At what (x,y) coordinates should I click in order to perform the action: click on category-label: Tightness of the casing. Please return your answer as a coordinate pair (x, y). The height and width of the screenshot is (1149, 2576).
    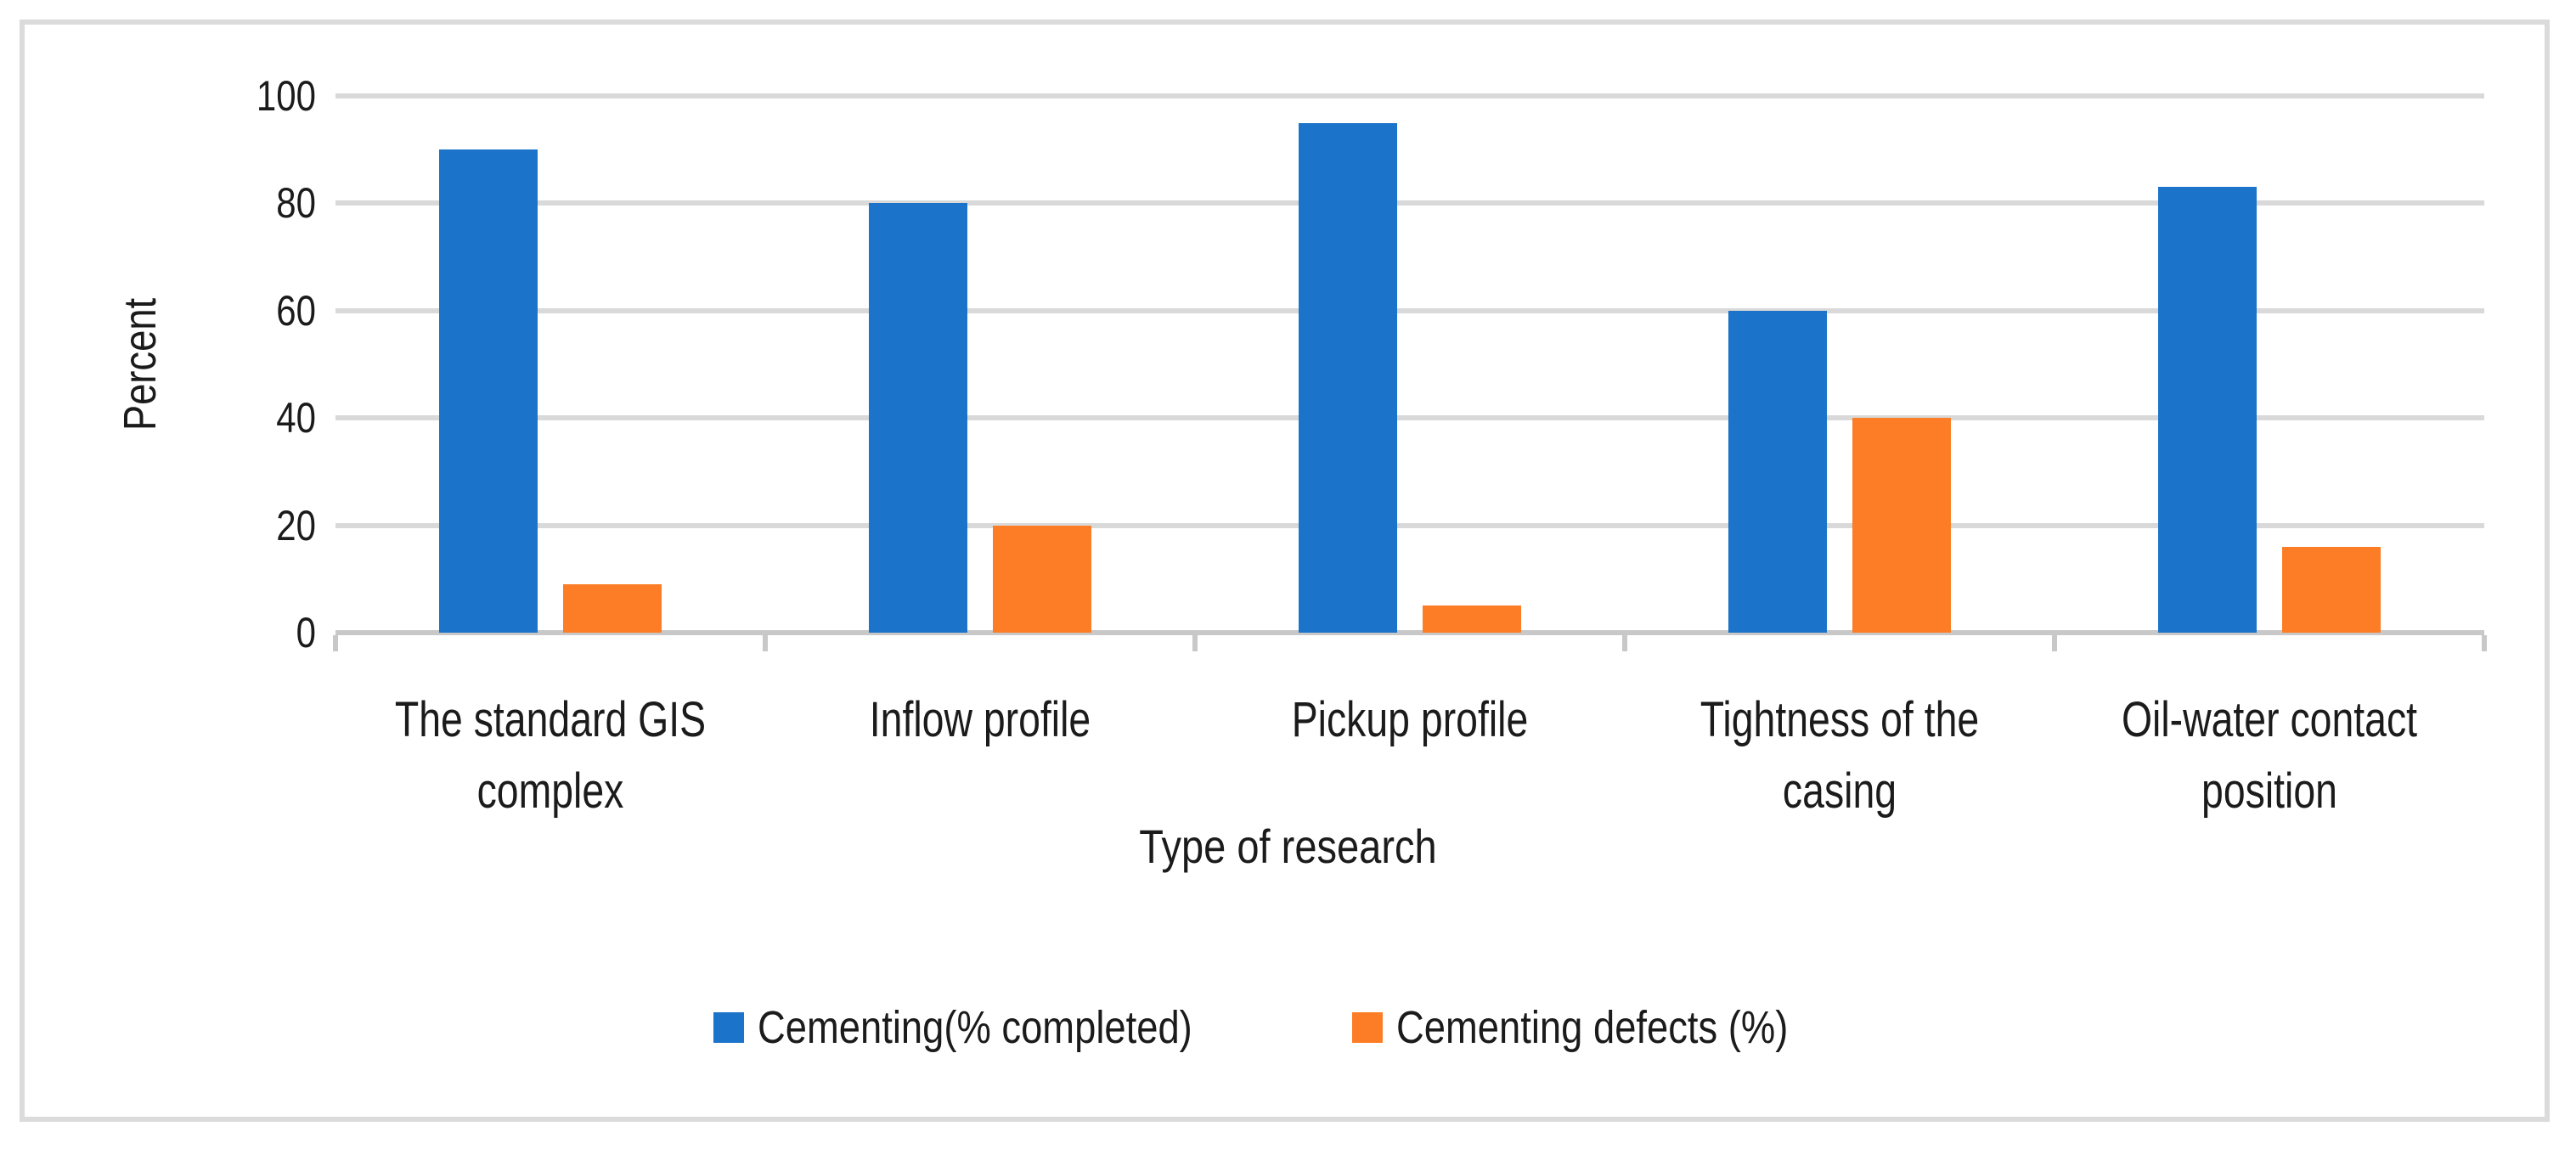
    Looking at the image, I should click on (1839, 755).